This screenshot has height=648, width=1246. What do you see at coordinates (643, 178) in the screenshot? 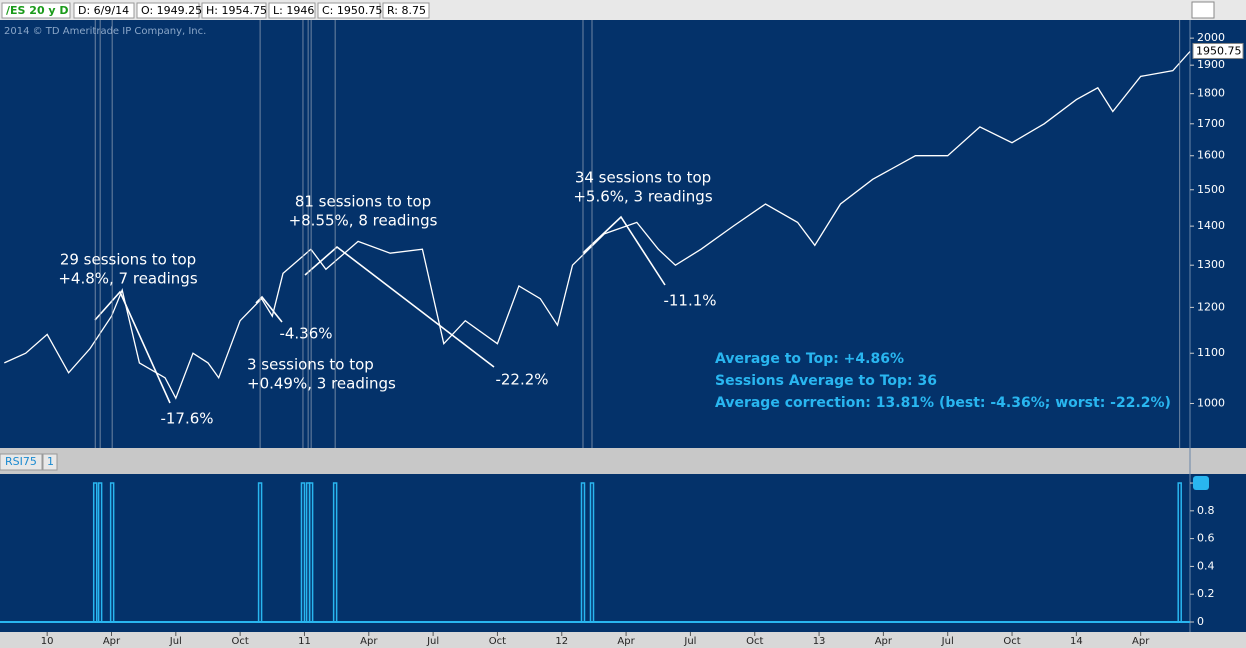
I see `annotation: 34 sessions to top` at bounding box center [643, 178].